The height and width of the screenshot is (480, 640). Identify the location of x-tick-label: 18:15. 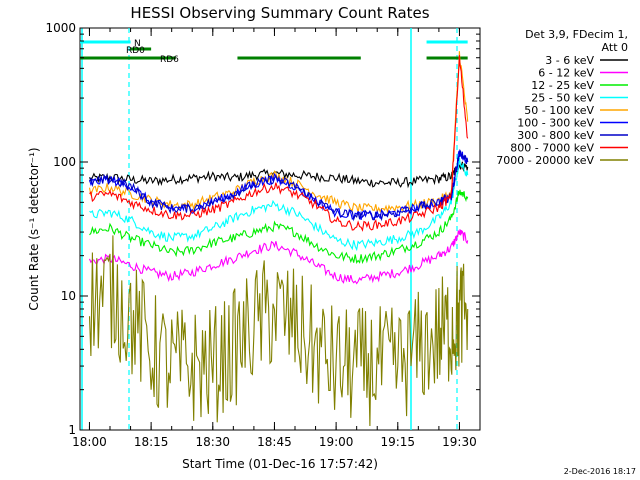
(151, 442).